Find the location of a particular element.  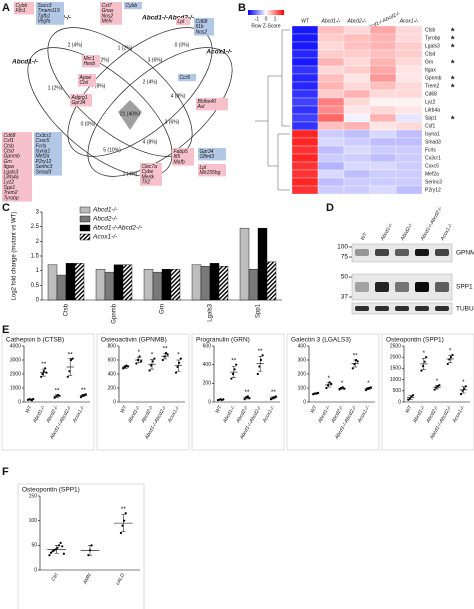

gene-name: Cd68 is located at coordinates (202, 22).